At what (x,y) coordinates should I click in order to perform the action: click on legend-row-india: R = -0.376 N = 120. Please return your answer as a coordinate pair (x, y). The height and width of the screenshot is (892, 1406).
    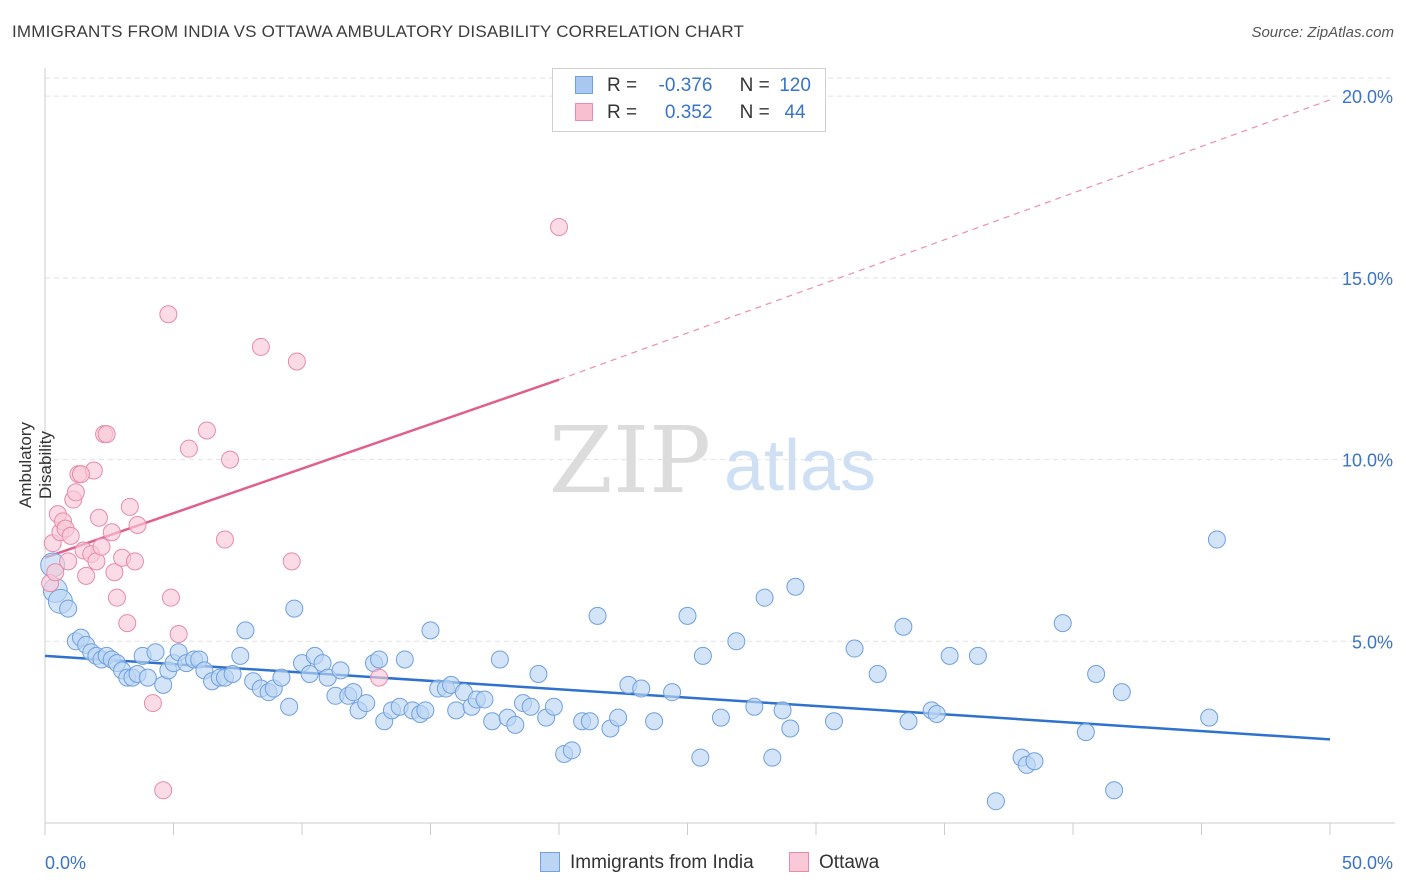
    Looking at the image, I should click on (695, 87).